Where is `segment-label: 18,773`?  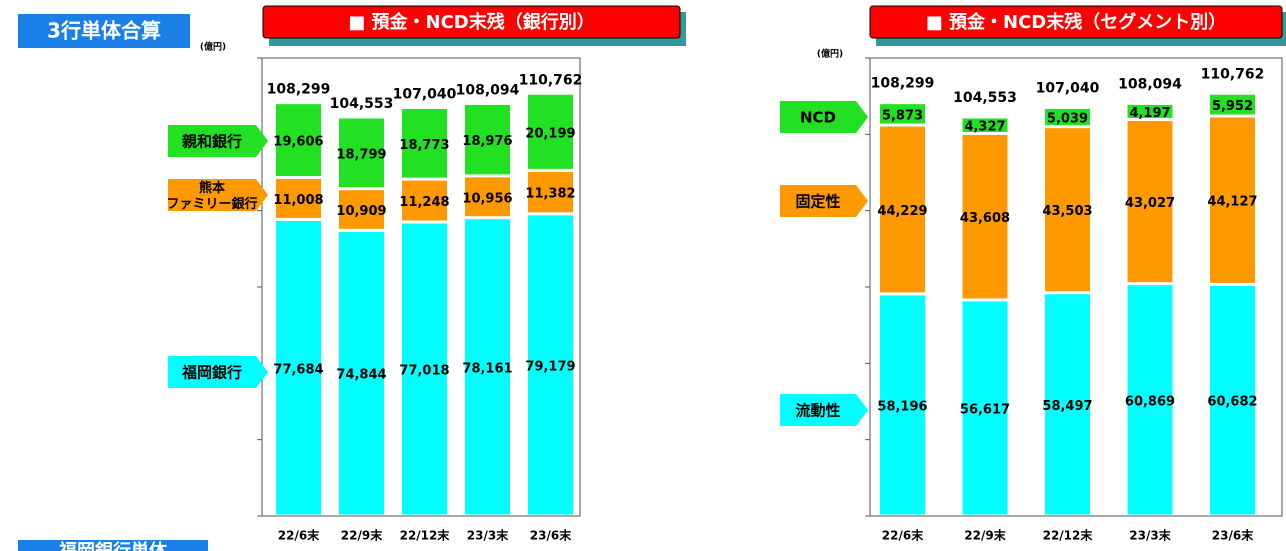 segment-label: 18,773 is located at coordinates (424, 145).